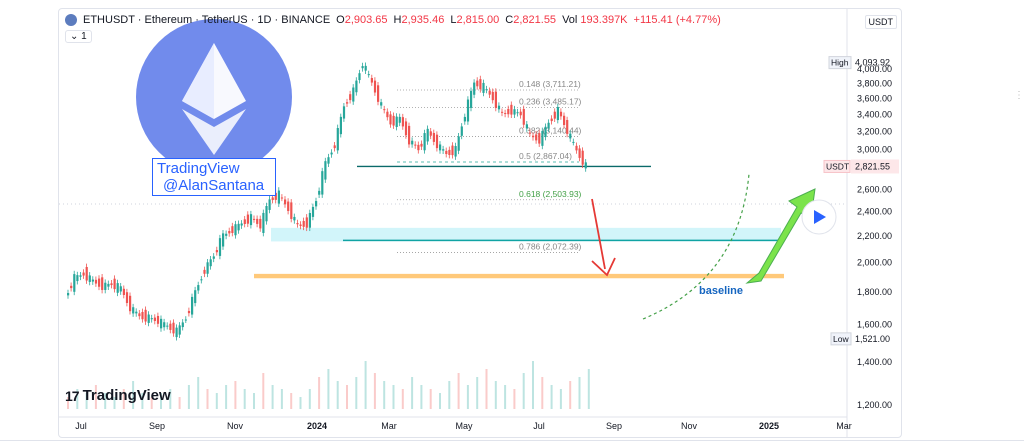 The image size is (1024, 445). What do you see at coordinates (526, 234) in the screenshot?
I see `baseline-zone` at bounding box center [526, 234].